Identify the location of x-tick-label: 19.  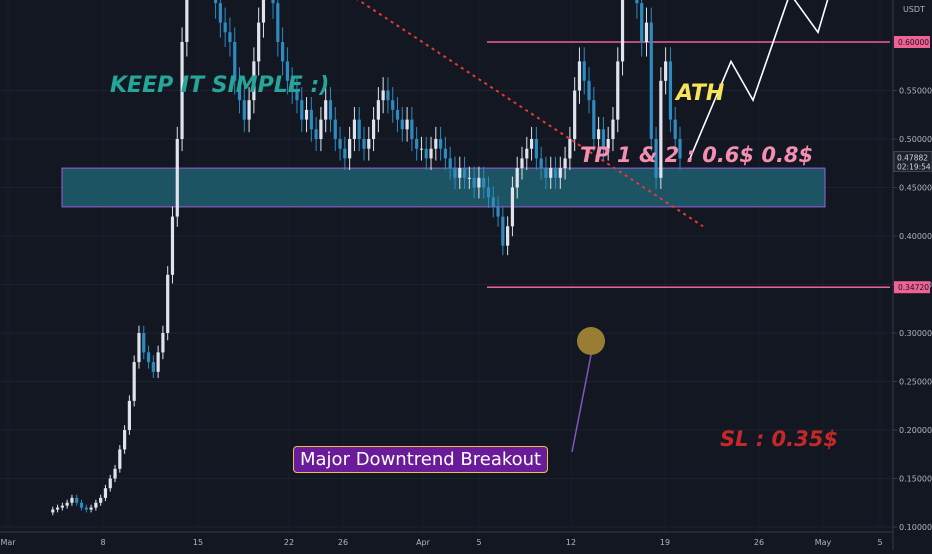
(665, 542).